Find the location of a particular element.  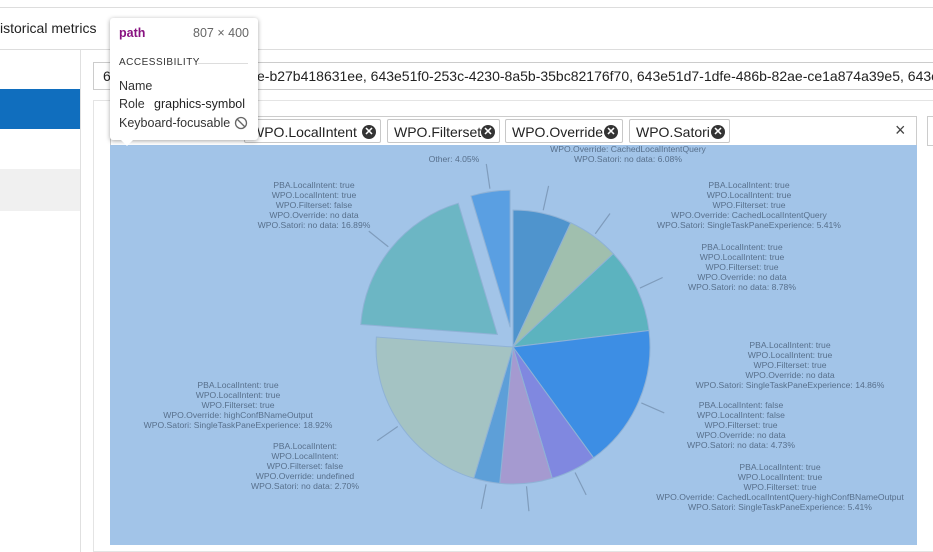

nav-item is located at coordinates (40, 190).